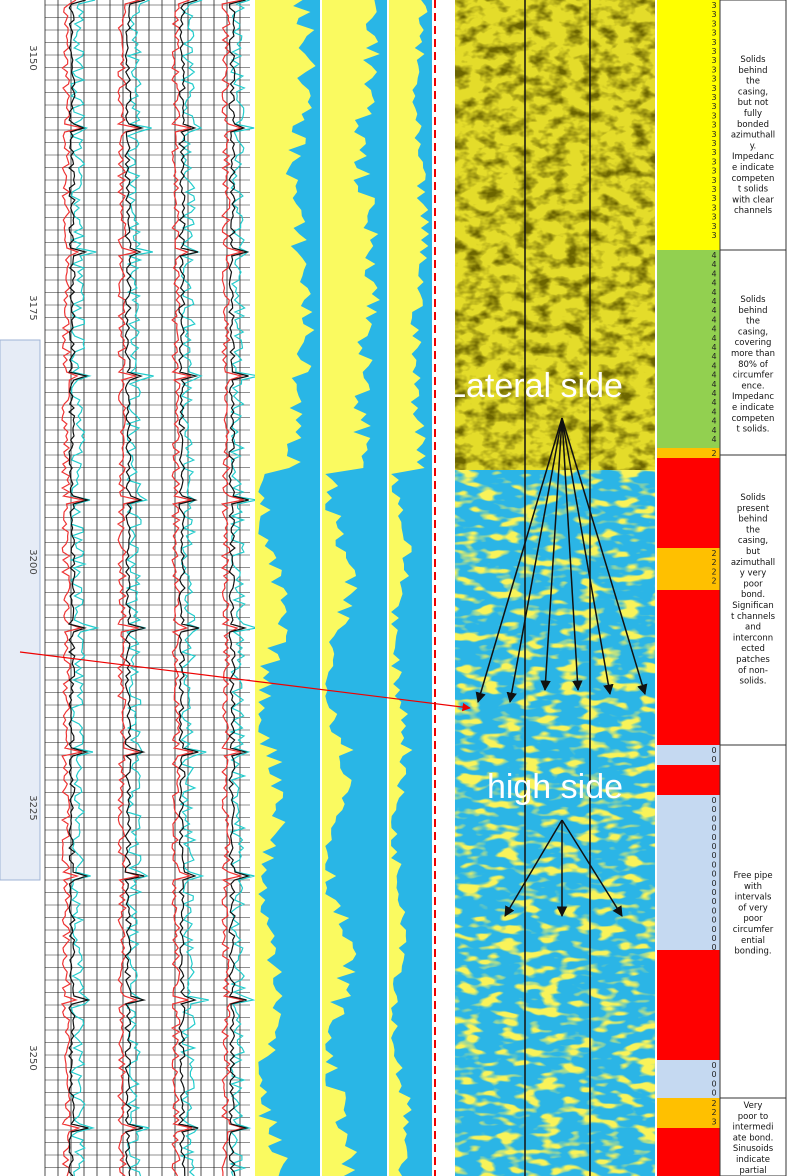 This screenshot has height=1176, width=796. Describe the element at coordinates (32, 807) in the screenshot. I see `depth-label: 3225` at that location.